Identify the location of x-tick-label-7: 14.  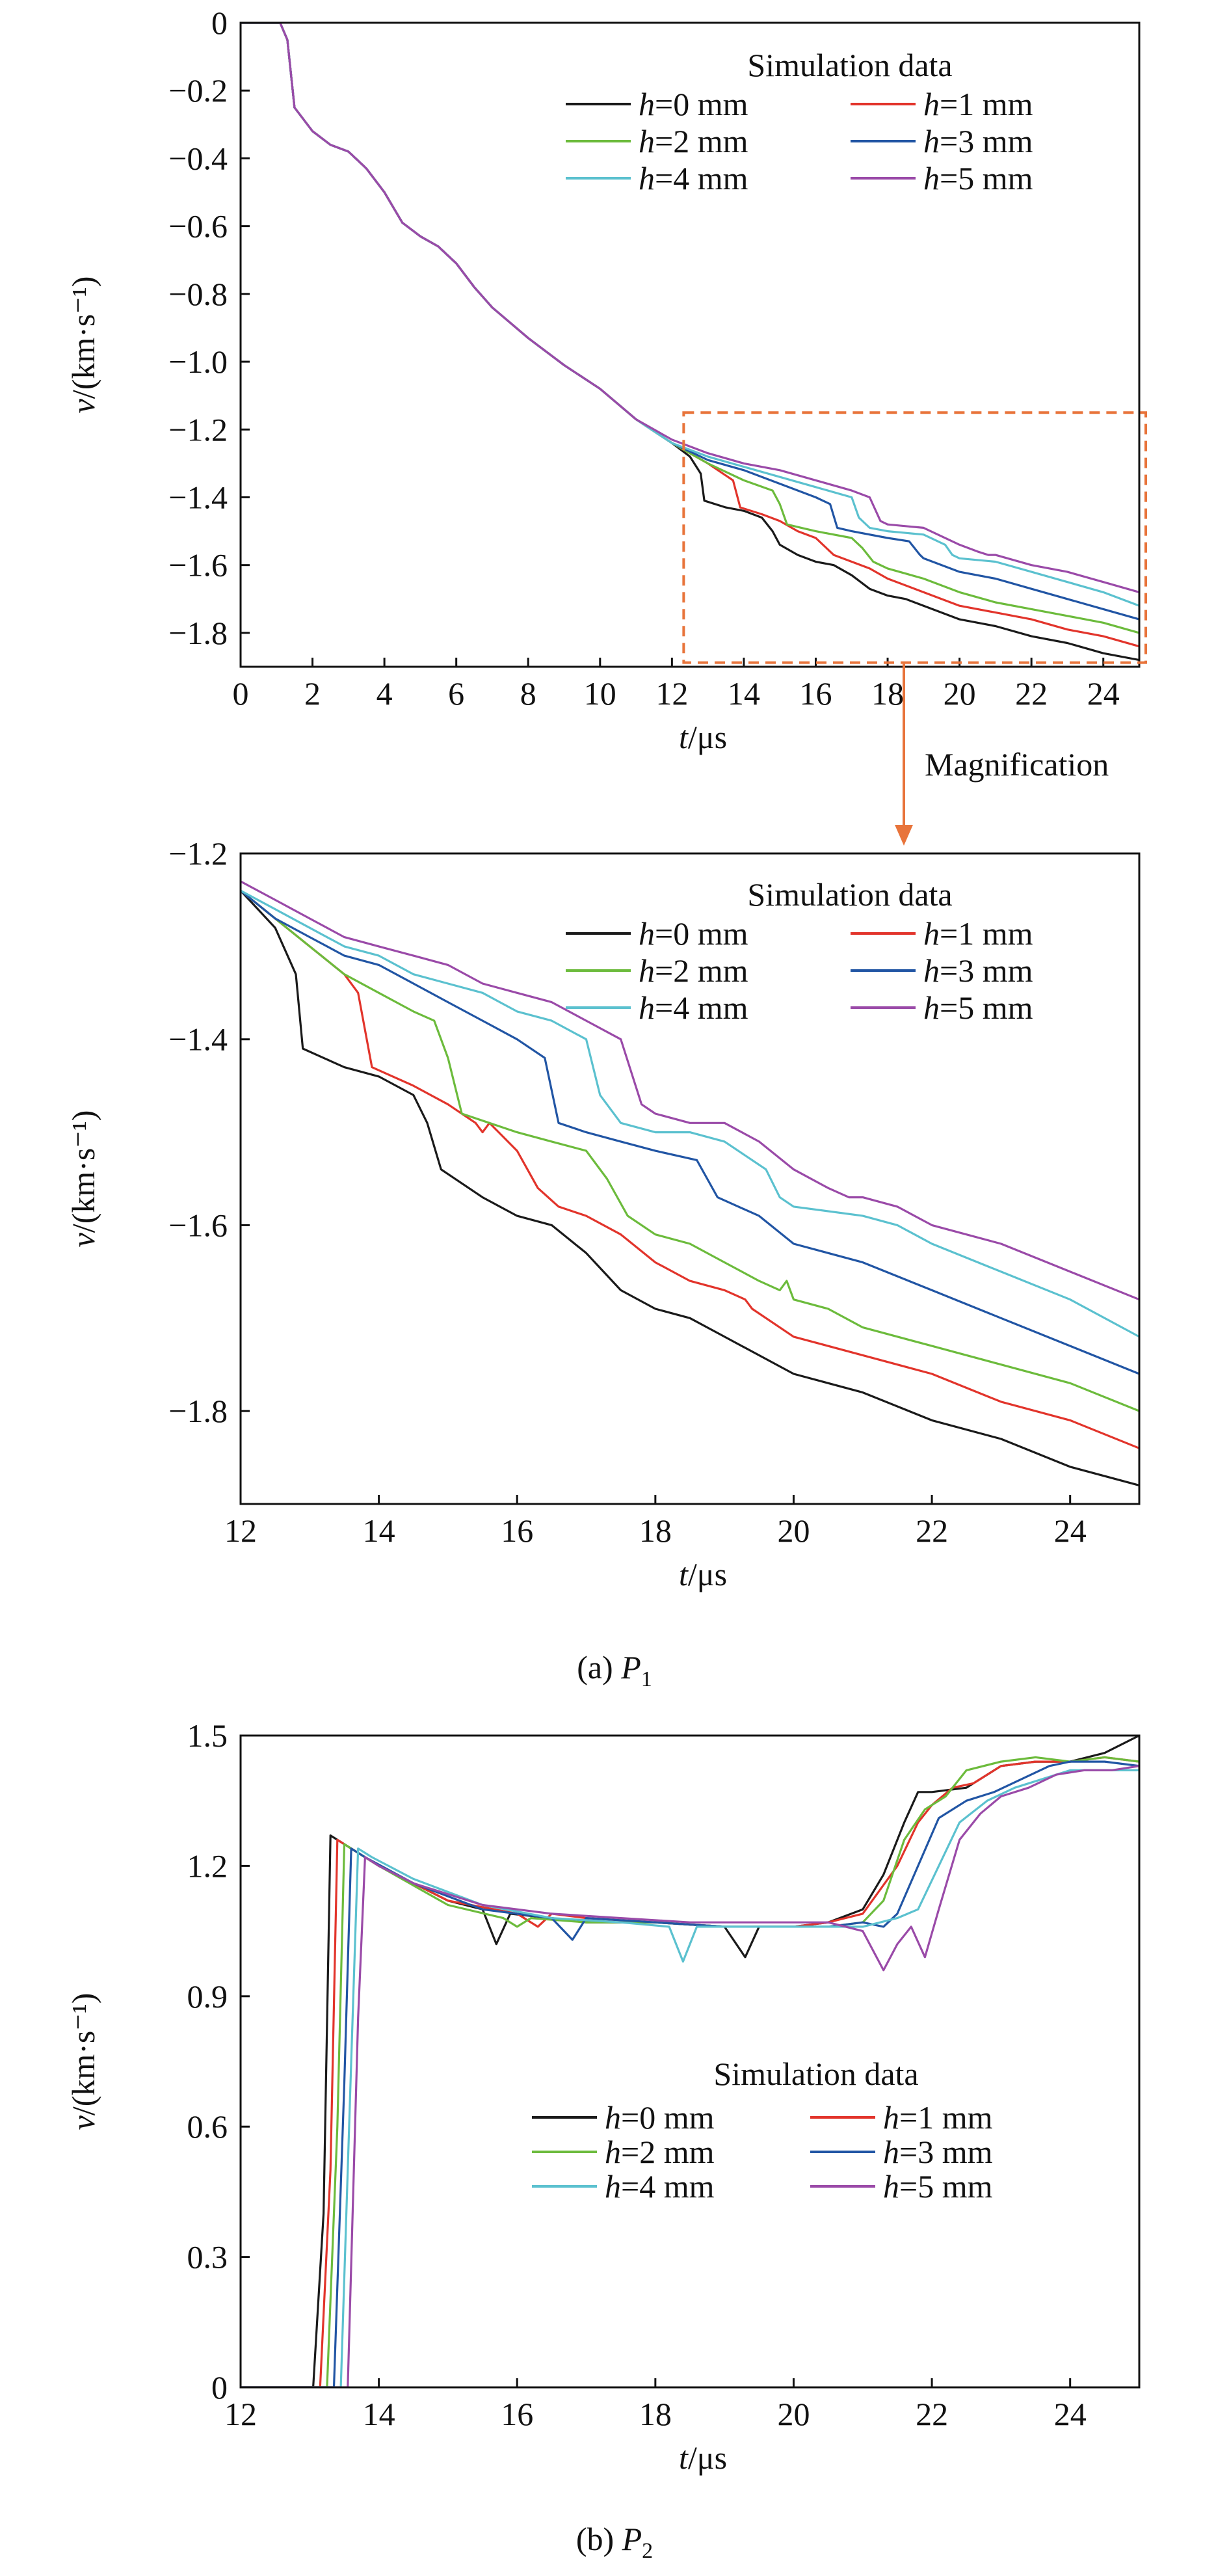
(744, 693).